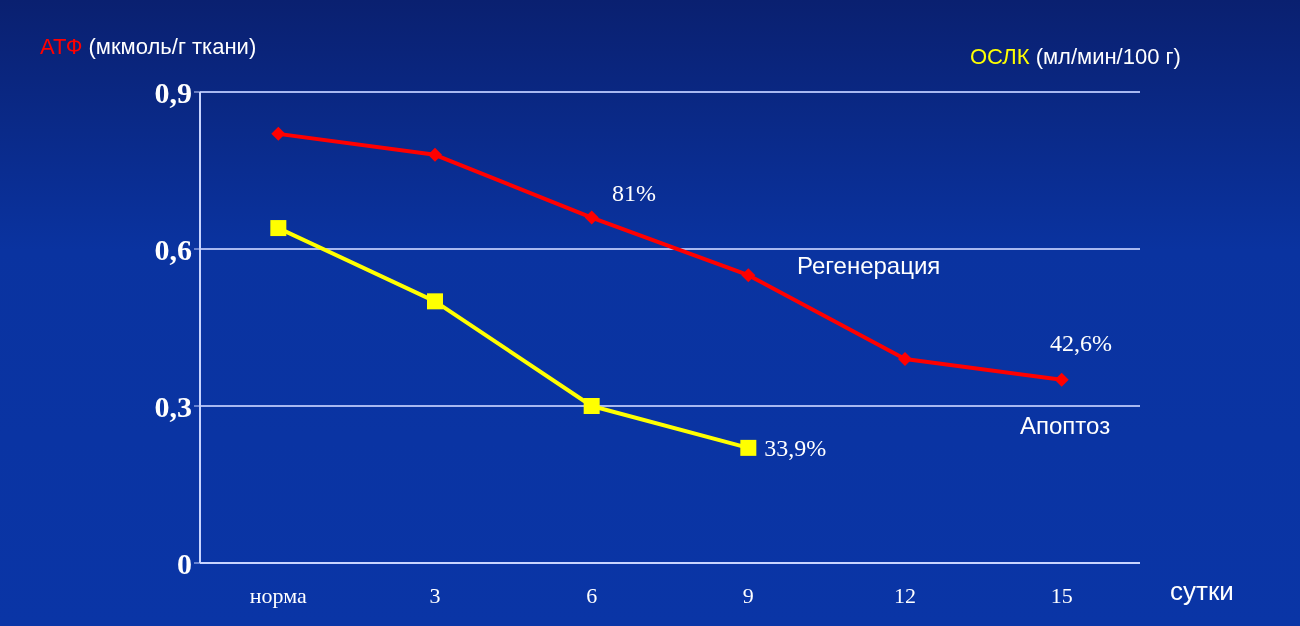  Describe the element at coordinates (1000, 56) in the screenshot. I see `text: ОСЛК` at that location.